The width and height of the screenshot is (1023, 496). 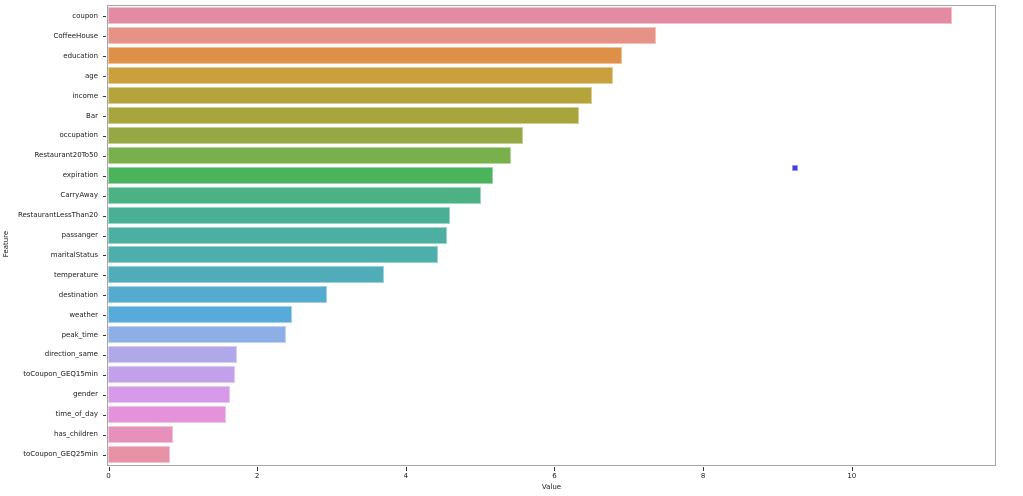 What do you see at coordinates (703, 476) in the screenshot?
I see `x-tick-label: 8` at bounding box center [703, 476].